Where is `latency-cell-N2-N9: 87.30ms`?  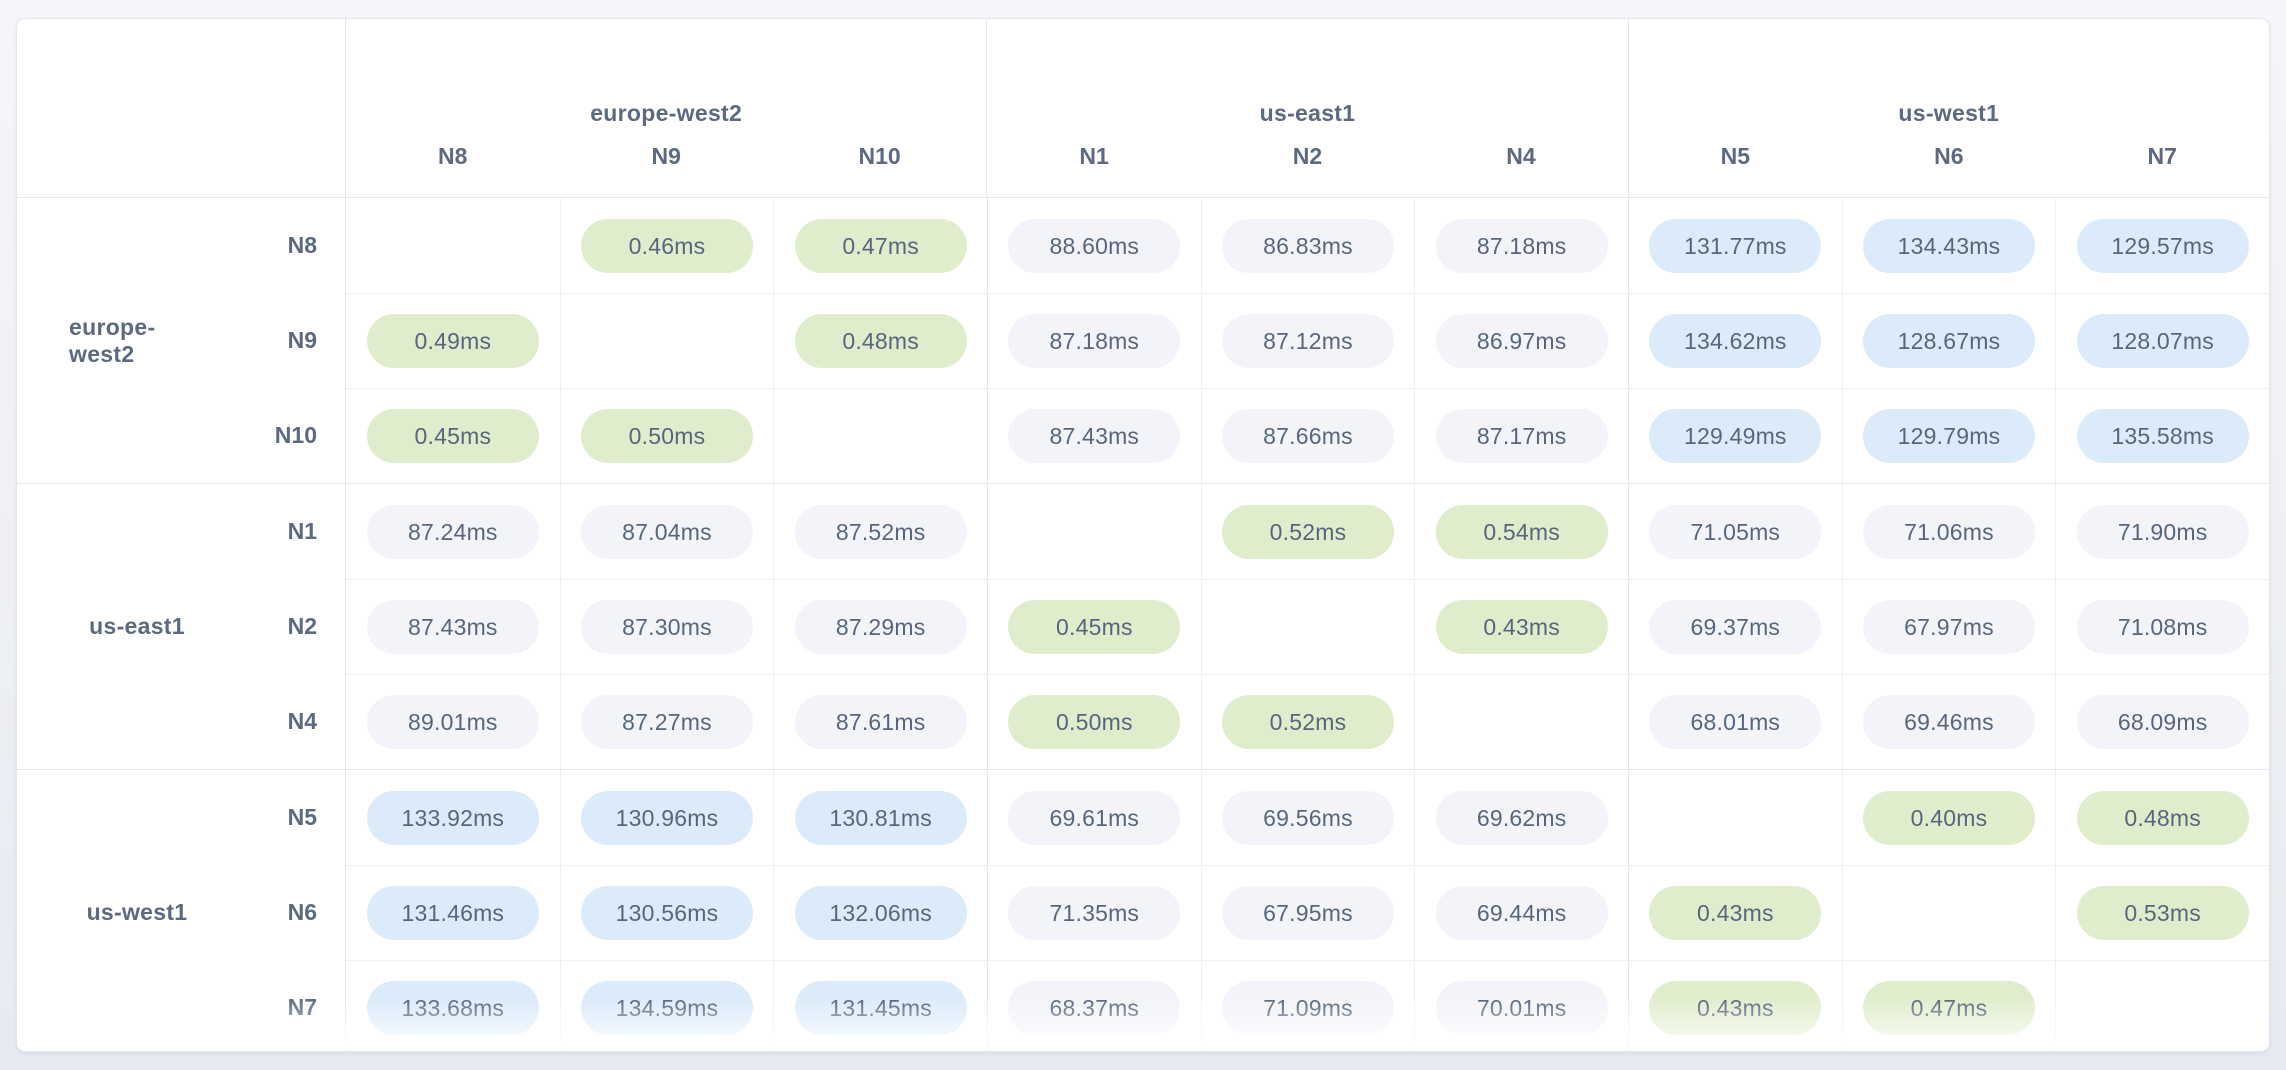 latency-cell-N2-N9: 87.30ms is located at coordinates (666, 626).